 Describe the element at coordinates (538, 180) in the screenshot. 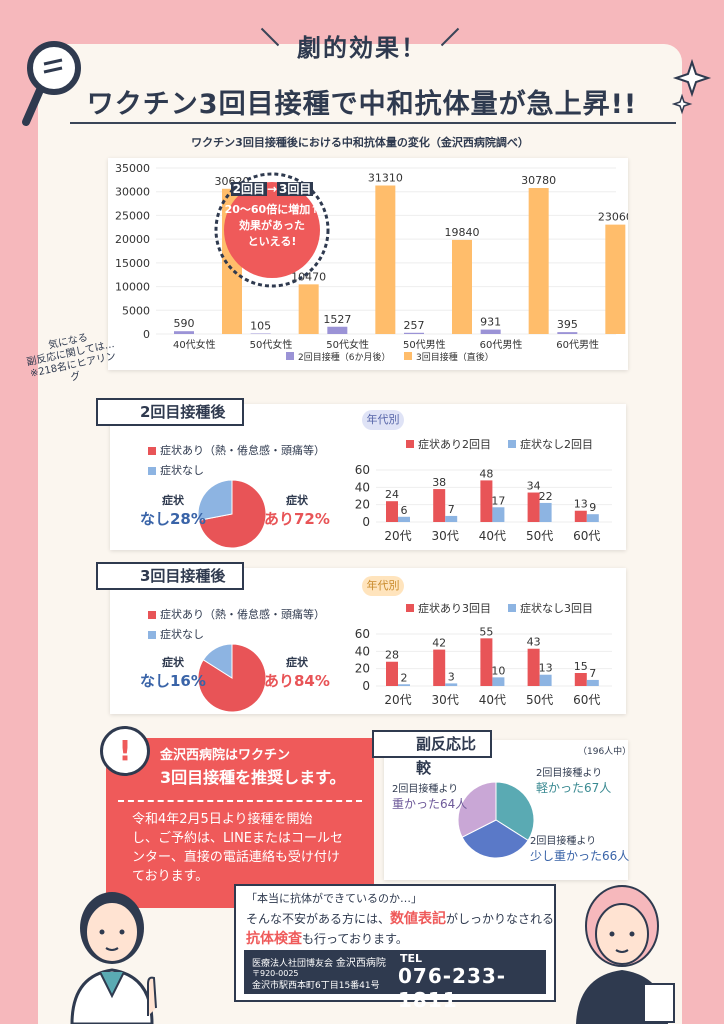

I see `value-label: 30780` at that location.